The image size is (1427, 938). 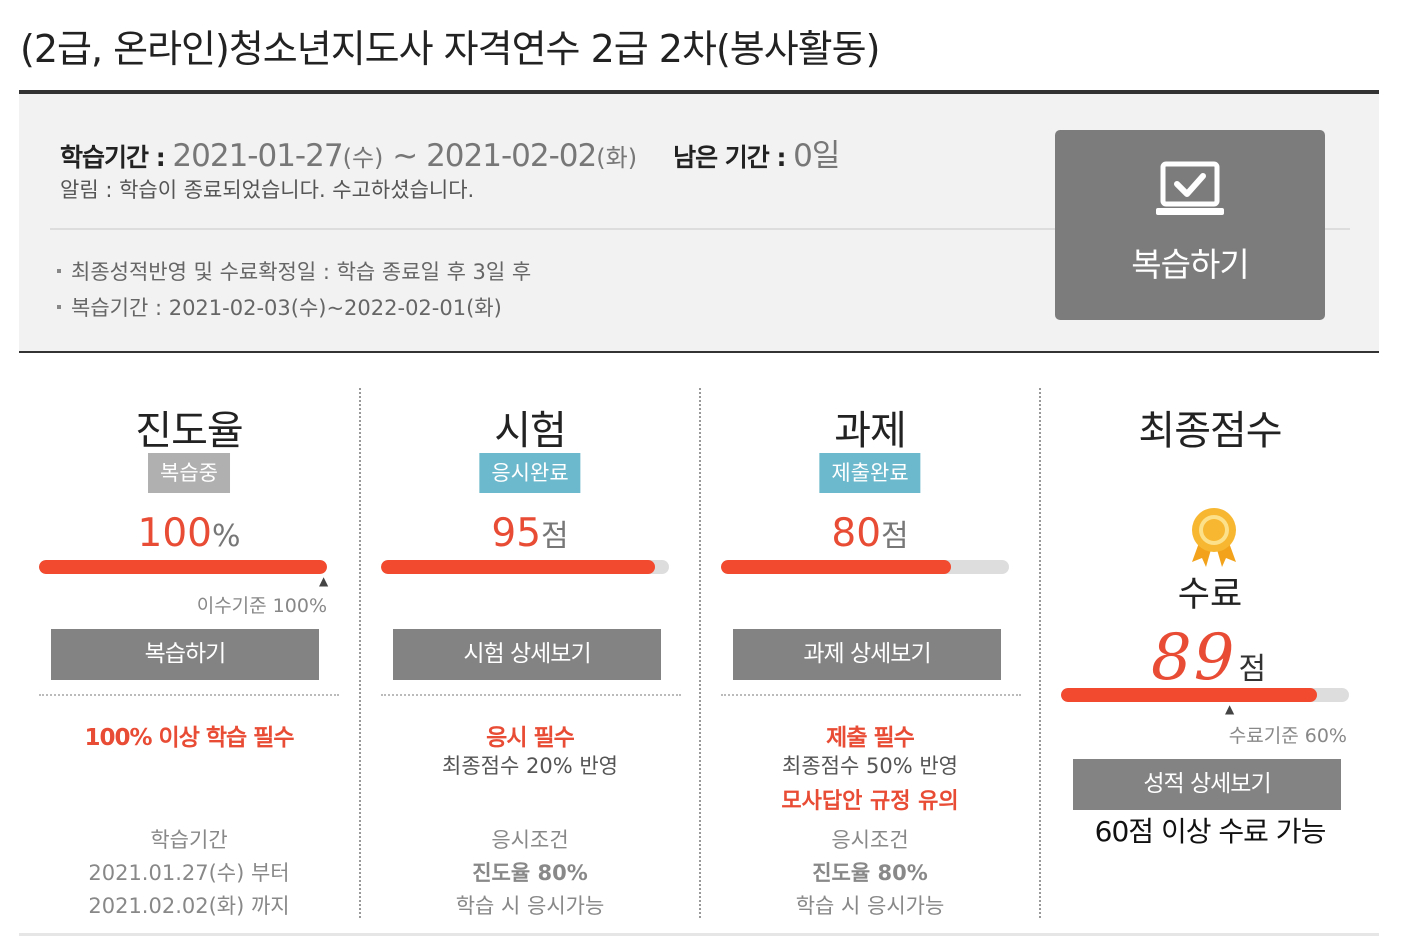 I want to click on exam-condition: 응시조건 진도율 80% 학습 시 응시가능, so click(x=530, y=873).